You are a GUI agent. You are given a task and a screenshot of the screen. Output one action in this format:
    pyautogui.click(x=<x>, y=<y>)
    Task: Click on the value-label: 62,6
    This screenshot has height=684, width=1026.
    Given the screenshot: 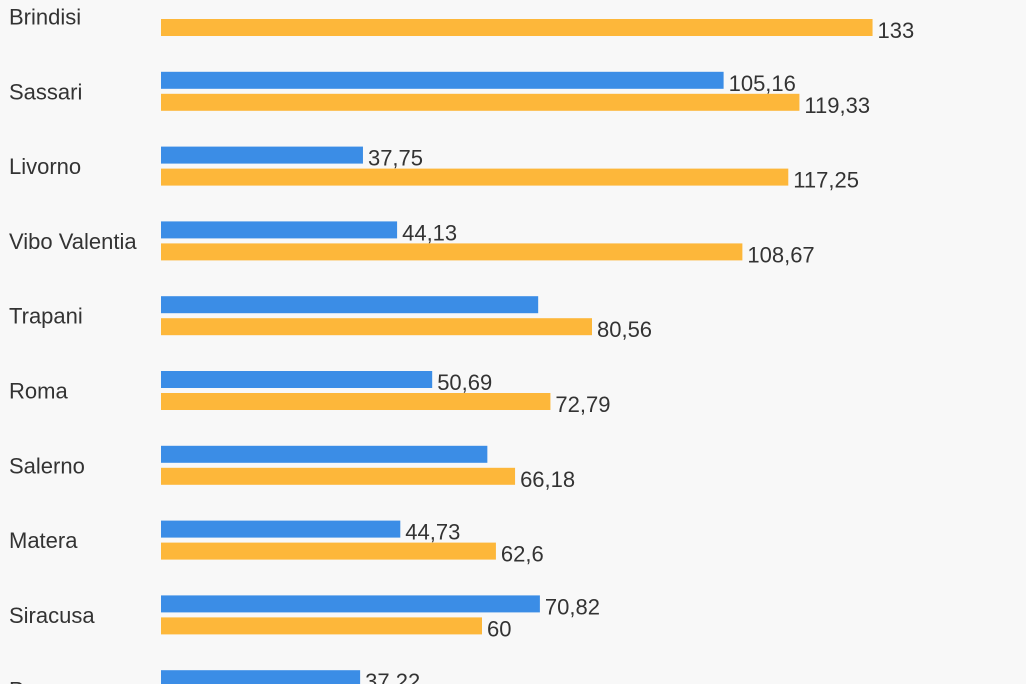 What is the action you would take?
    pyautogui.click(x=522, y=554)
    